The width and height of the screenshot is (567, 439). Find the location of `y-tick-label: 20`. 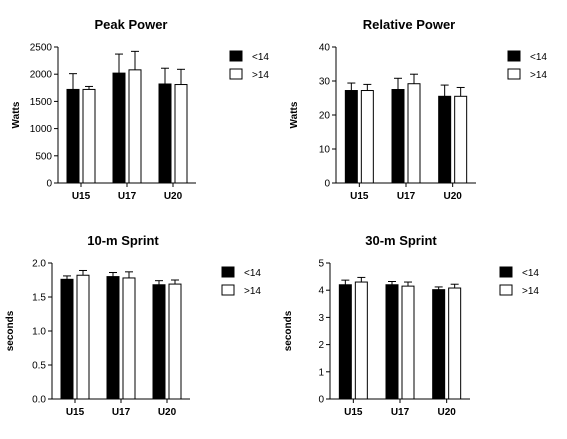

y-tick-label: 20 is located at coordinates (325, 116).